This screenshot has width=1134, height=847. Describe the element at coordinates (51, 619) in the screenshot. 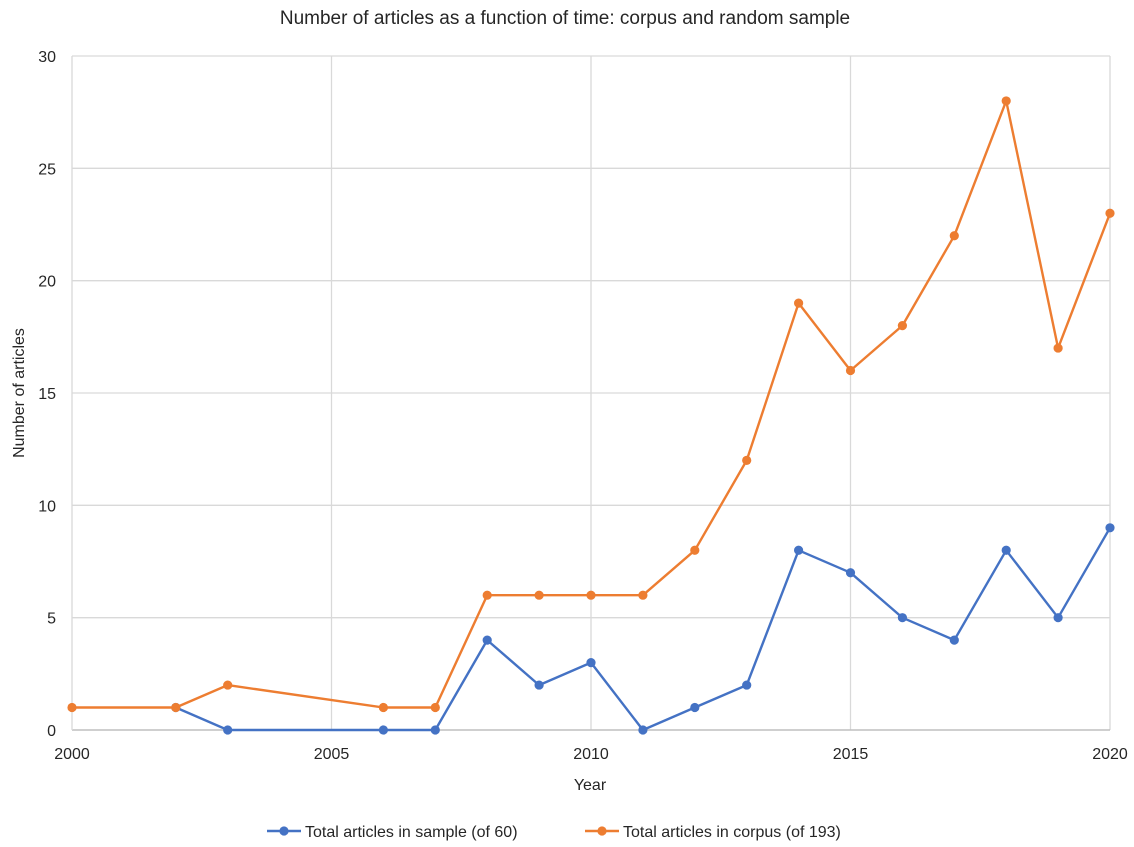

I see `y-tick-label: 5` at that location.